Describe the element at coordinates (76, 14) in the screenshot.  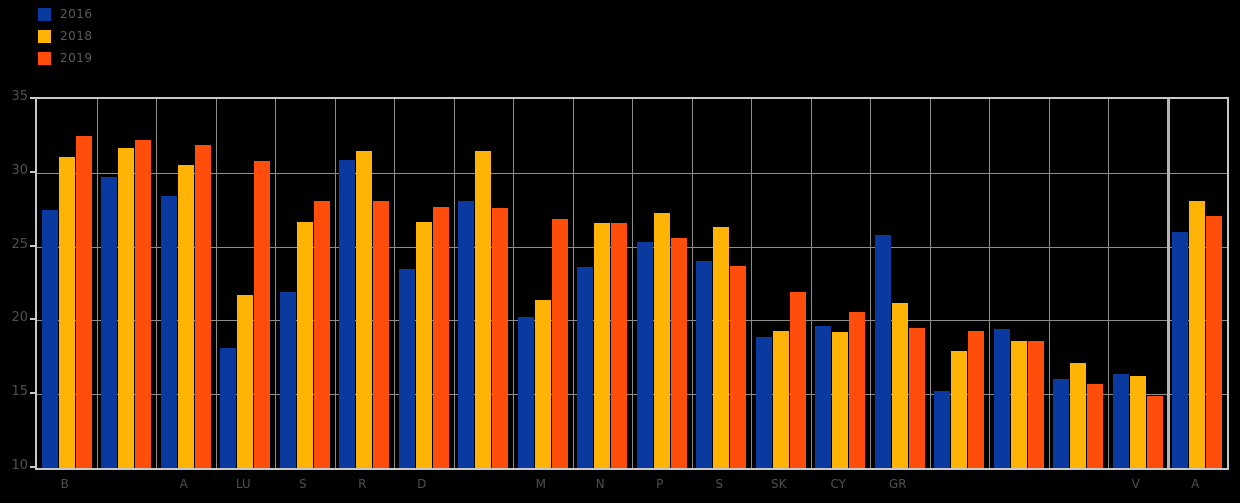
I see `legend-label-series-1: 2016` at that location.